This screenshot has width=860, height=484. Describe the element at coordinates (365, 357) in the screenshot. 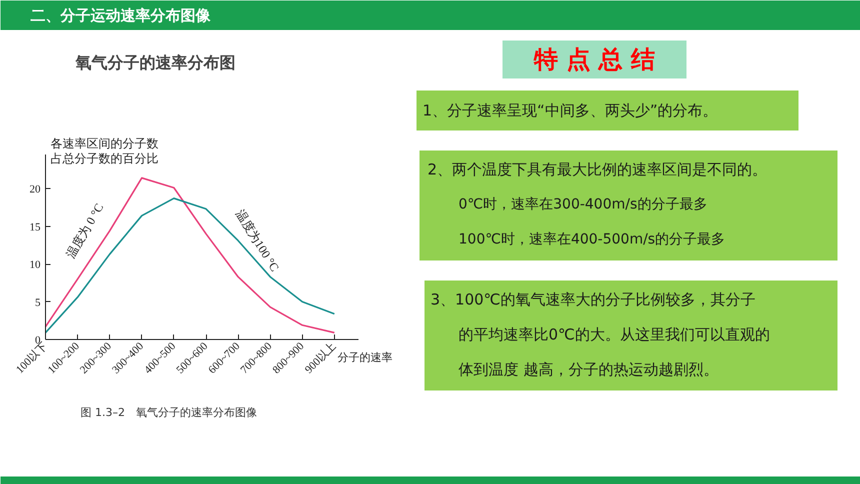

I see `x-axis-title: 分子的速率` at that location.